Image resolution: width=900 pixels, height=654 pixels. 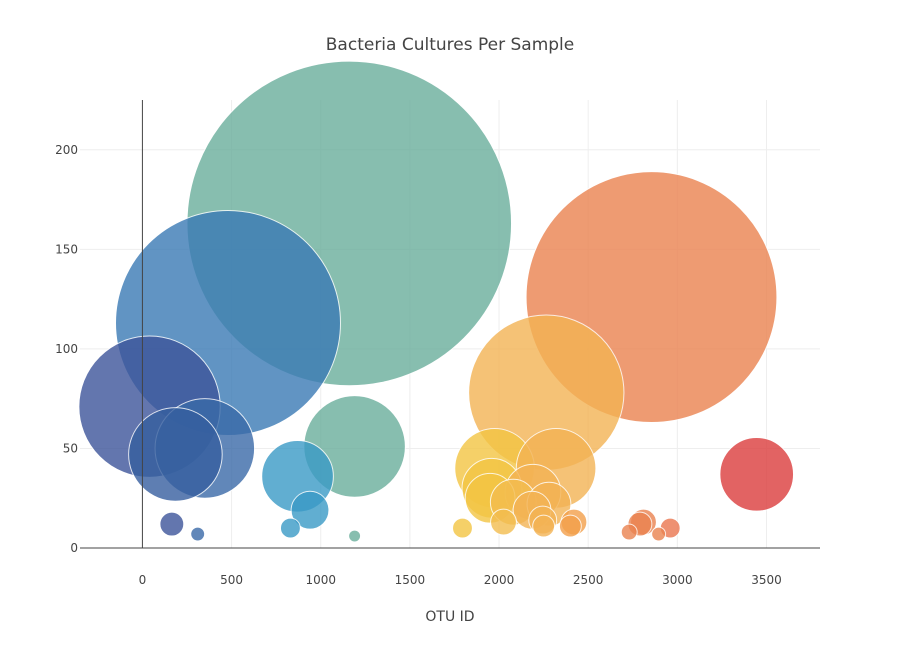 What do you see at coordinates (320, 580) in the screenshot?
I see `x-tick-label: 1000` at bounding box center [320, 580].